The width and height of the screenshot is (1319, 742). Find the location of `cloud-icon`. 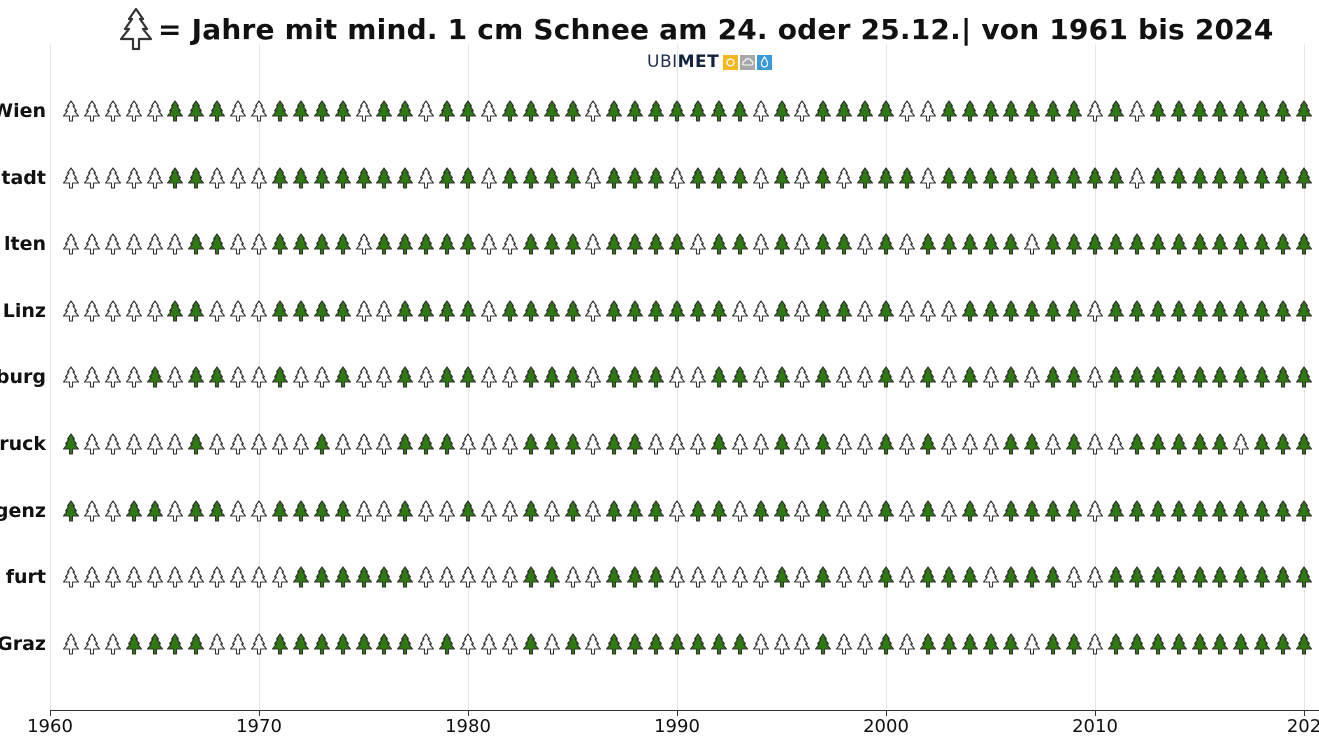

cloud-icon is located at coordinates (748, 62).